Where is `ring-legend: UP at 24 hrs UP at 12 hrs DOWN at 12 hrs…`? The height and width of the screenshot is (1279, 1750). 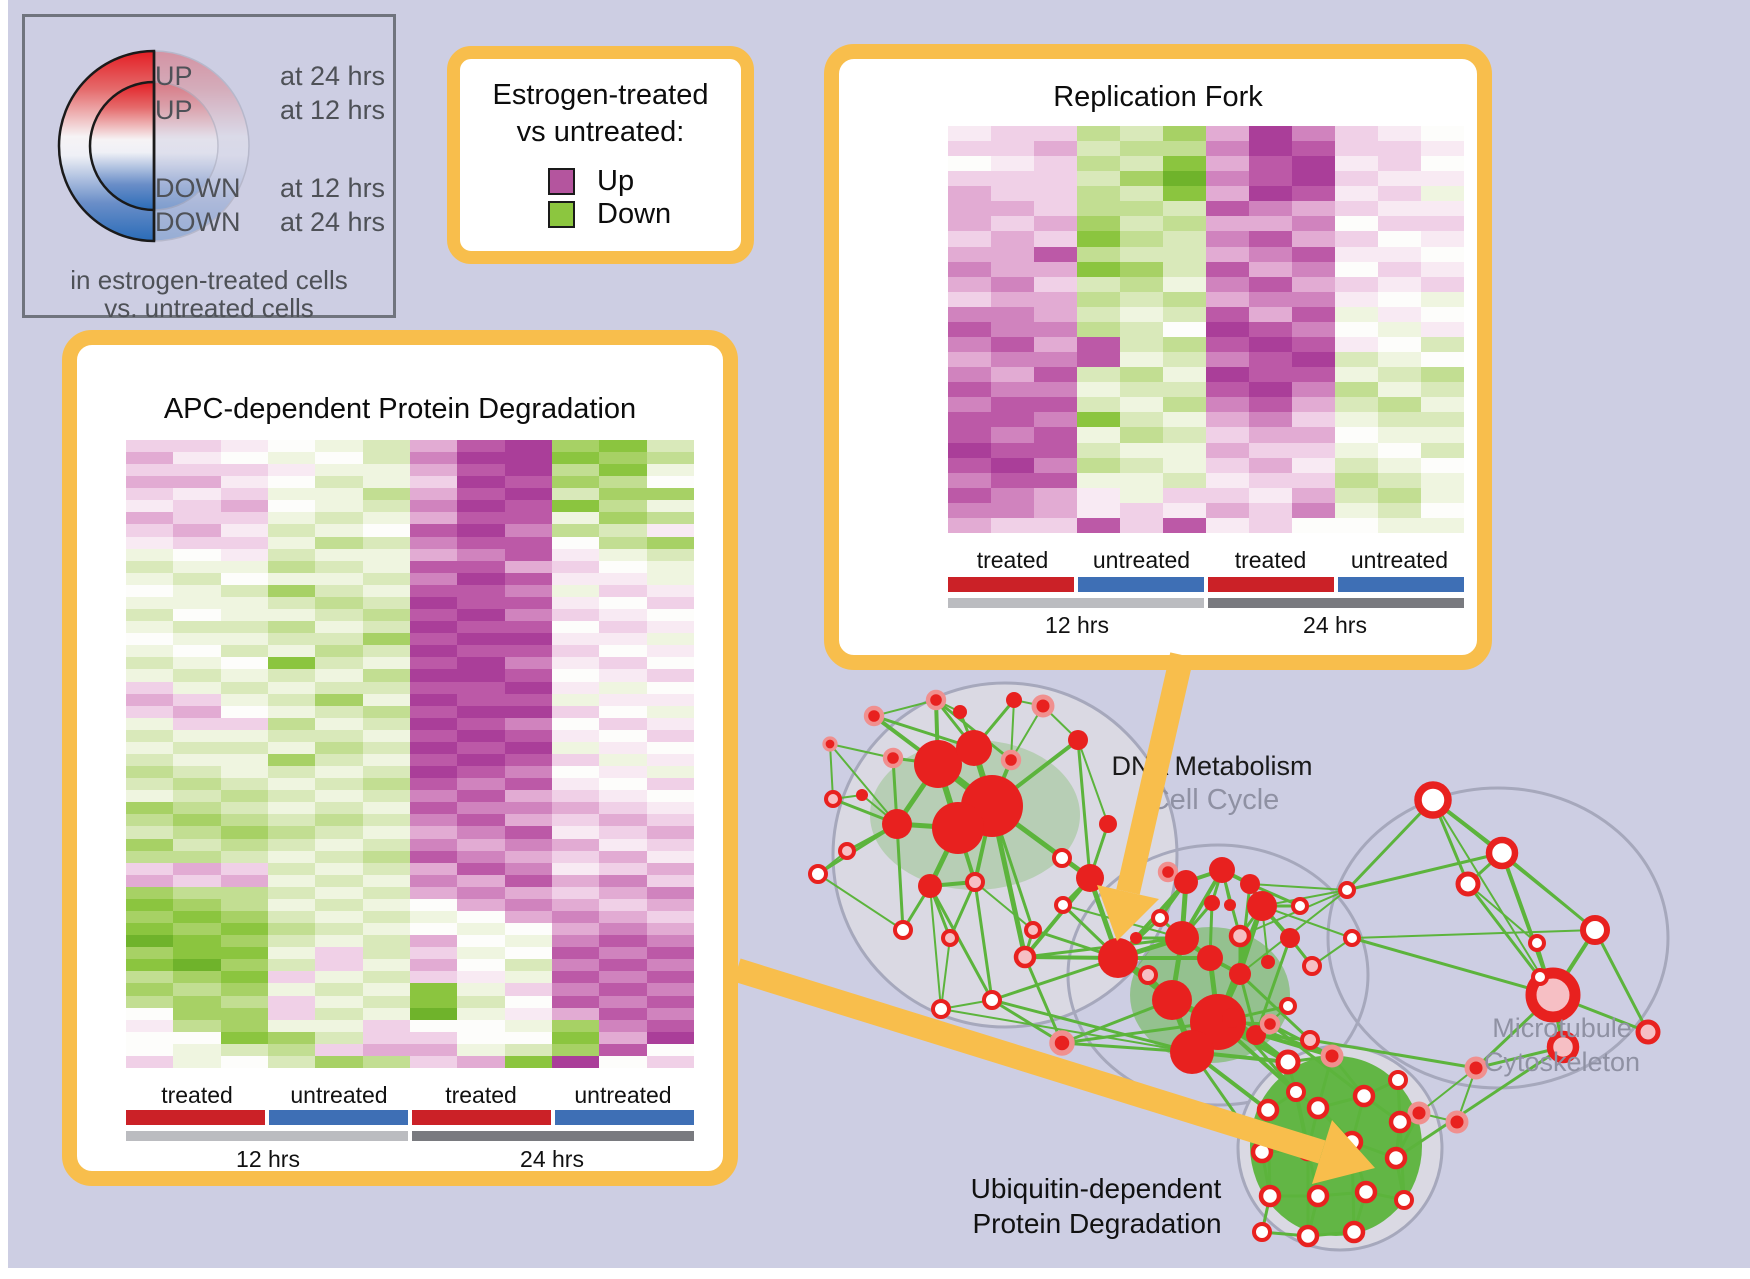 ring-legend: UP at 24 hrs UP at 12 hrs DOWN at 12 hrs… is located at coordinates (209, 168).